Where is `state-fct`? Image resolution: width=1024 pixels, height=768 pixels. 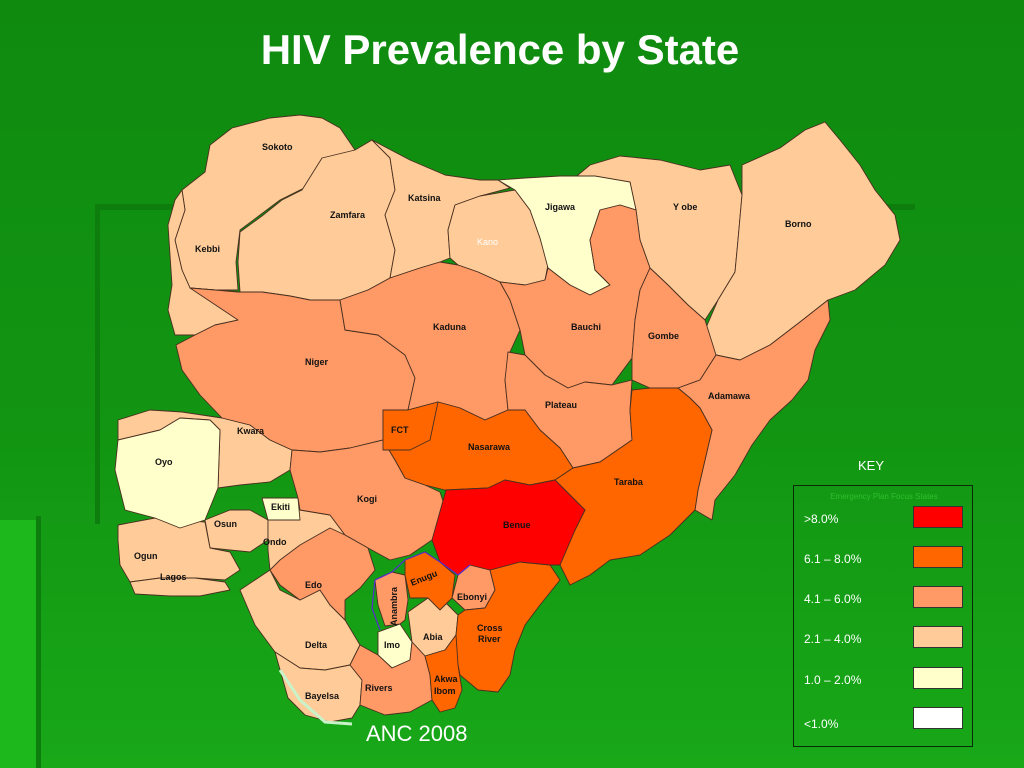 state-fct is located at coordinates (410, 426).